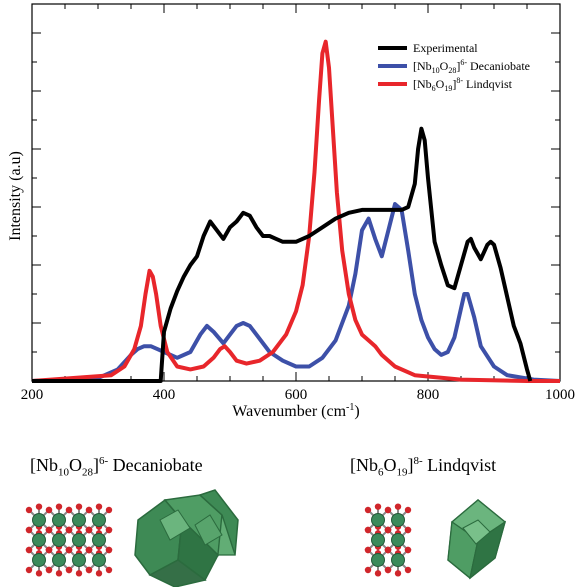 The width and height of the screenshot is (580, 587). I want to click on x-tick-label-800: 800, so click(428, 395).